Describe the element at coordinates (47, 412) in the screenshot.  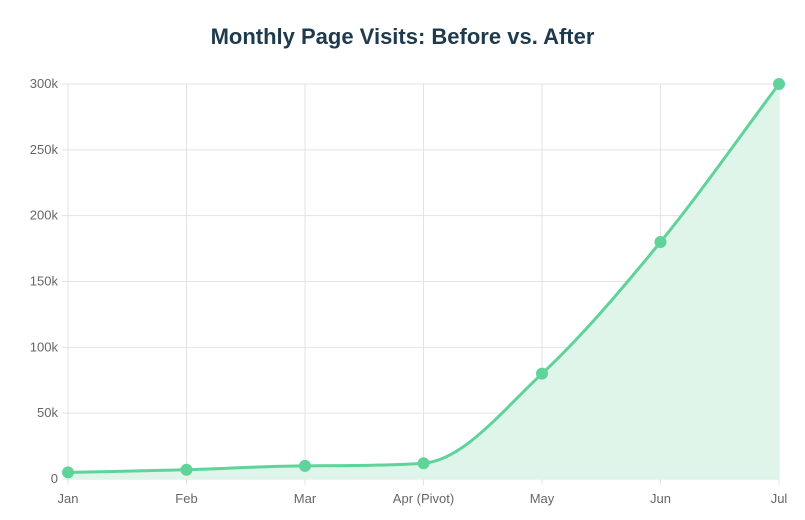
I see `y-tick-label: 50k` at that location.